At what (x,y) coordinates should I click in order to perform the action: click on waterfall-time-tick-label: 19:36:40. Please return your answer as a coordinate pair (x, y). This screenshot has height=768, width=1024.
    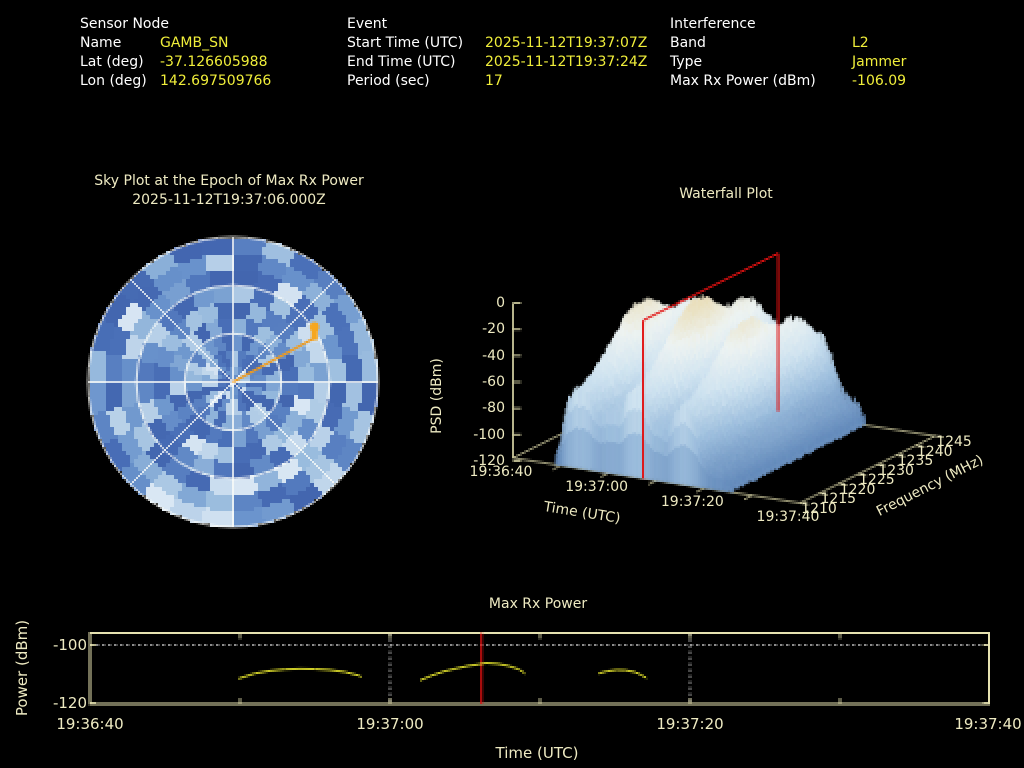
    Looking at the image, I should click on (501, 472).